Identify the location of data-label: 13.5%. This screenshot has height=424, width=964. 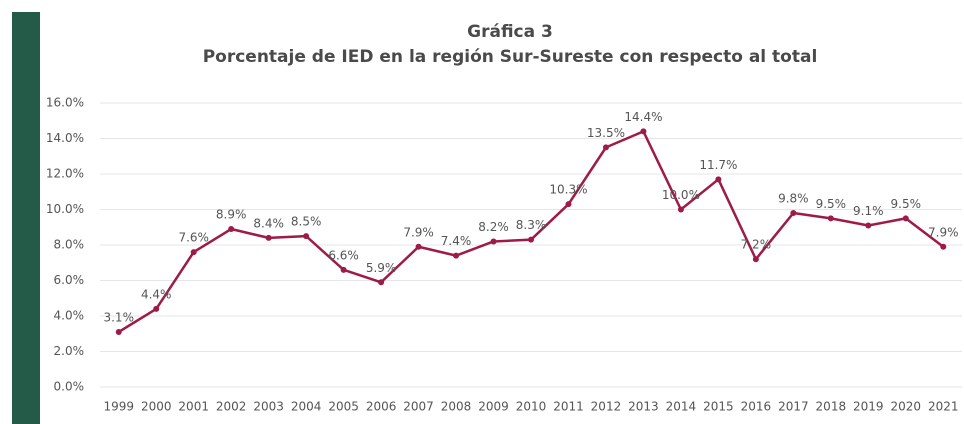
(606, 133).